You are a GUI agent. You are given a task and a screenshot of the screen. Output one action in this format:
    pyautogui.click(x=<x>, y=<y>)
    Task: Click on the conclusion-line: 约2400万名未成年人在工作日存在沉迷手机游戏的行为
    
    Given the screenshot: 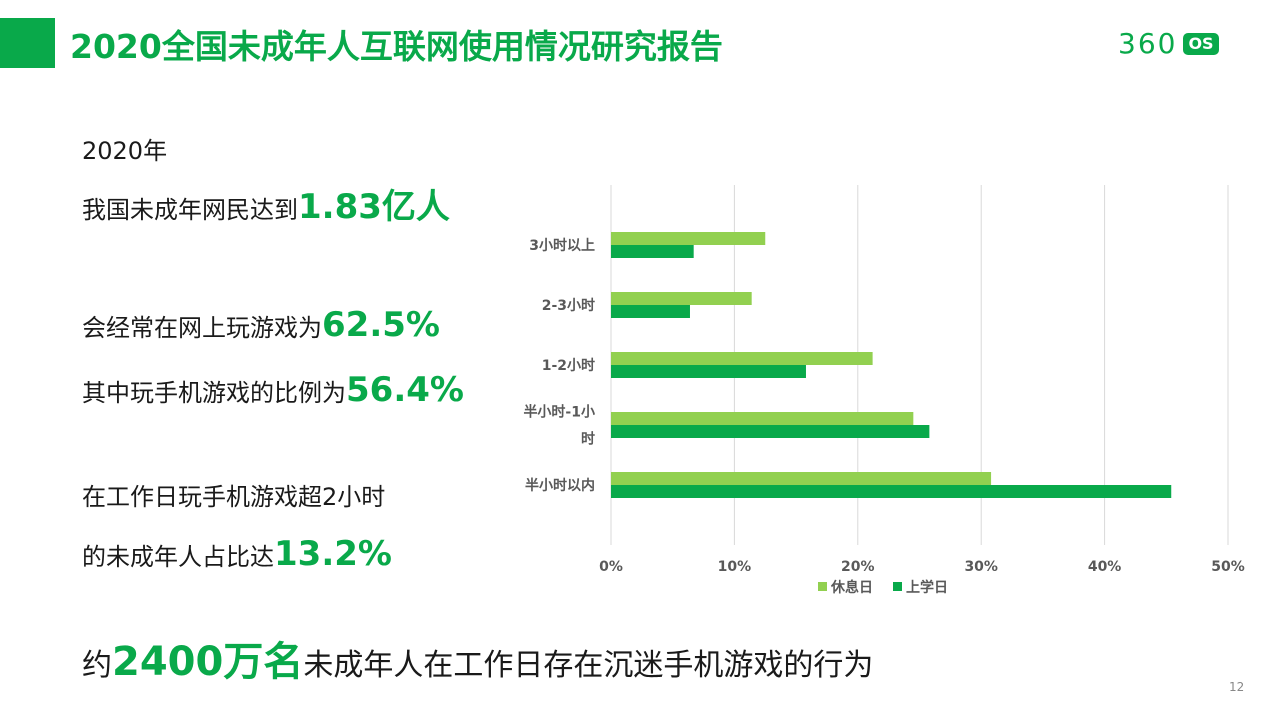 What is the action you would take?
    pyautogui.click(x=477, y=664)
    